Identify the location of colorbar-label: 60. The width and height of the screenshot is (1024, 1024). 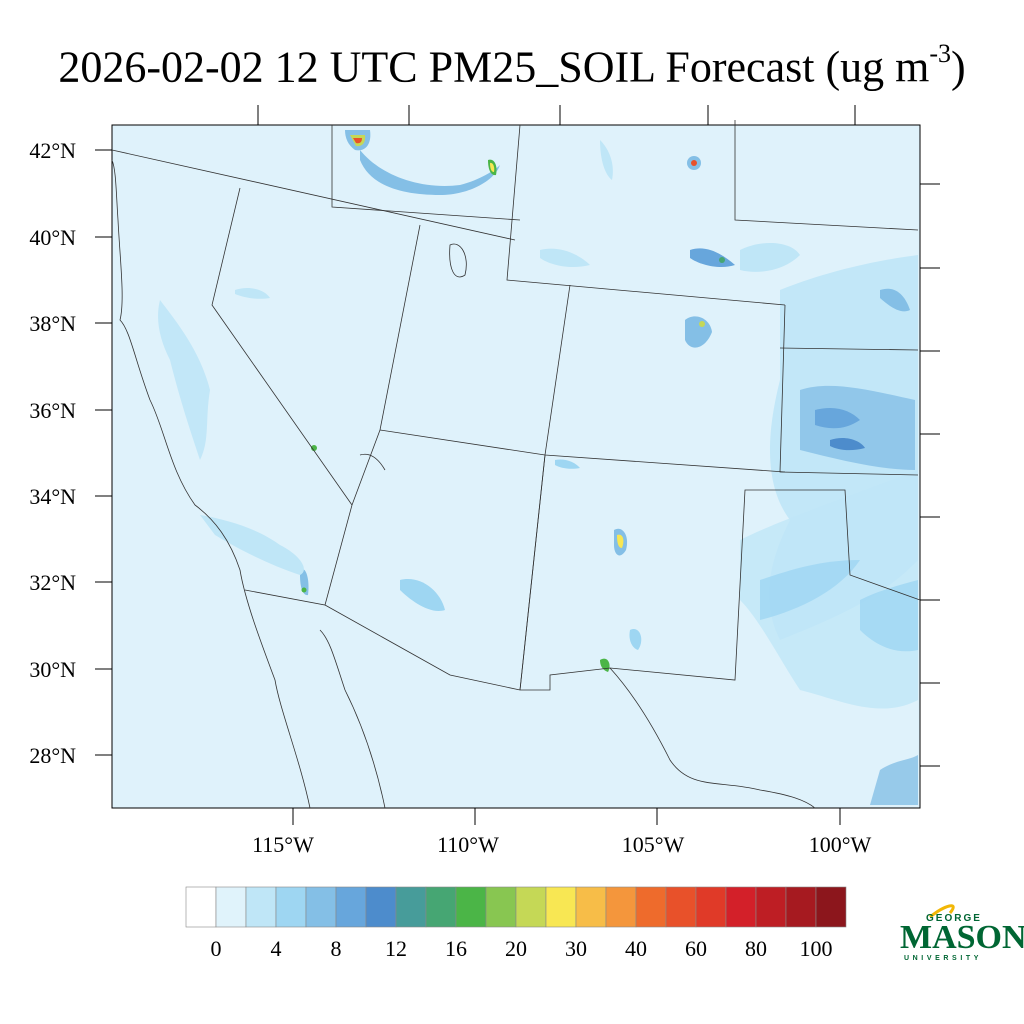
(696, 948).